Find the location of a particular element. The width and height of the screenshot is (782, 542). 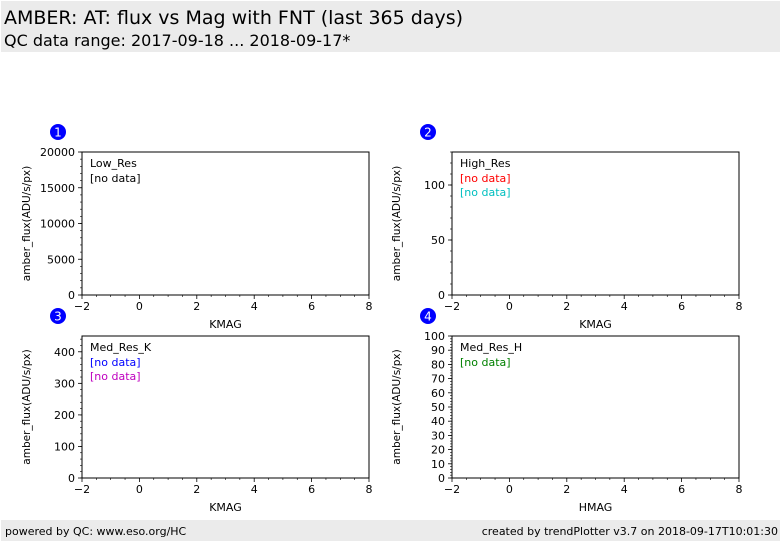

panel-number-text: 1 is located at coordinates (58, 133).